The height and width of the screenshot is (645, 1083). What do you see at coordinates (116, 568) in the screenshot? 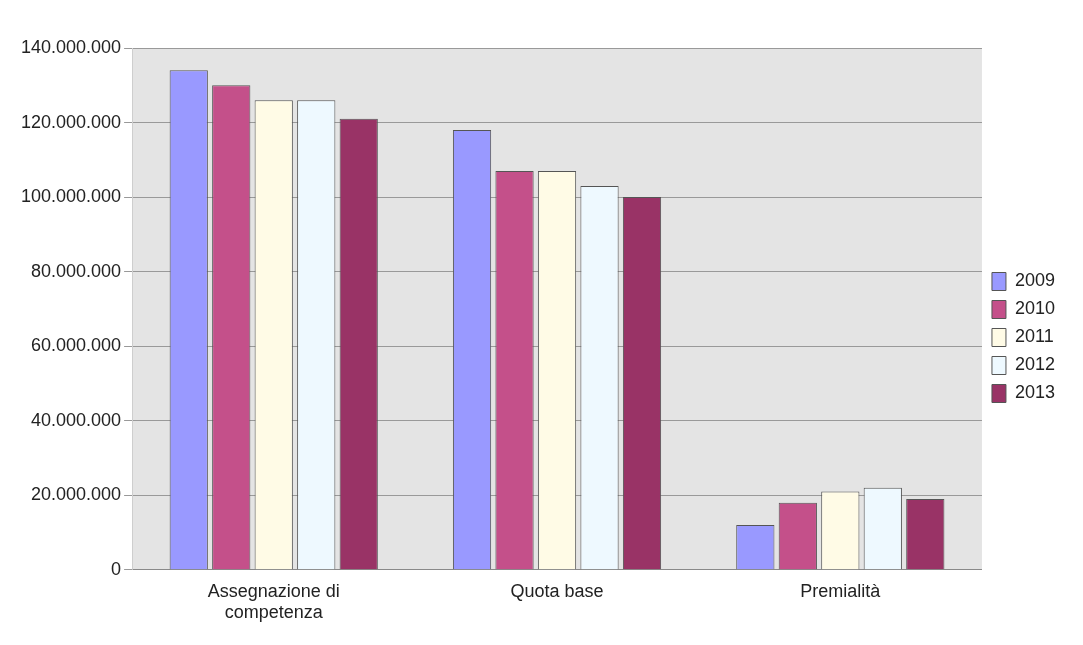
I see `y-tick-label: 0` at bounding box center [116, 568].